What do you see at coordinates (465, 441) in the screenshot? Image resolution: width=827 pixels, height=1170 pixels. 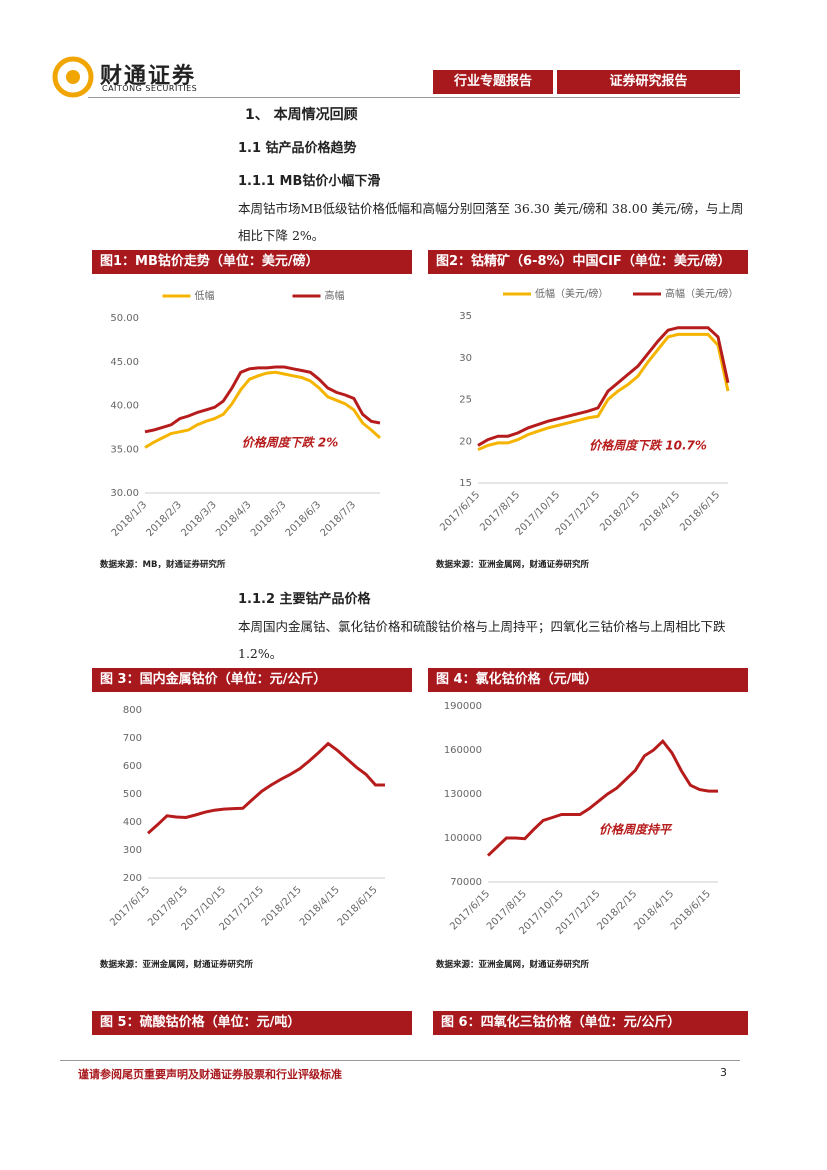 I see `y-tick-label: 20` at bounding box center [465, 441].